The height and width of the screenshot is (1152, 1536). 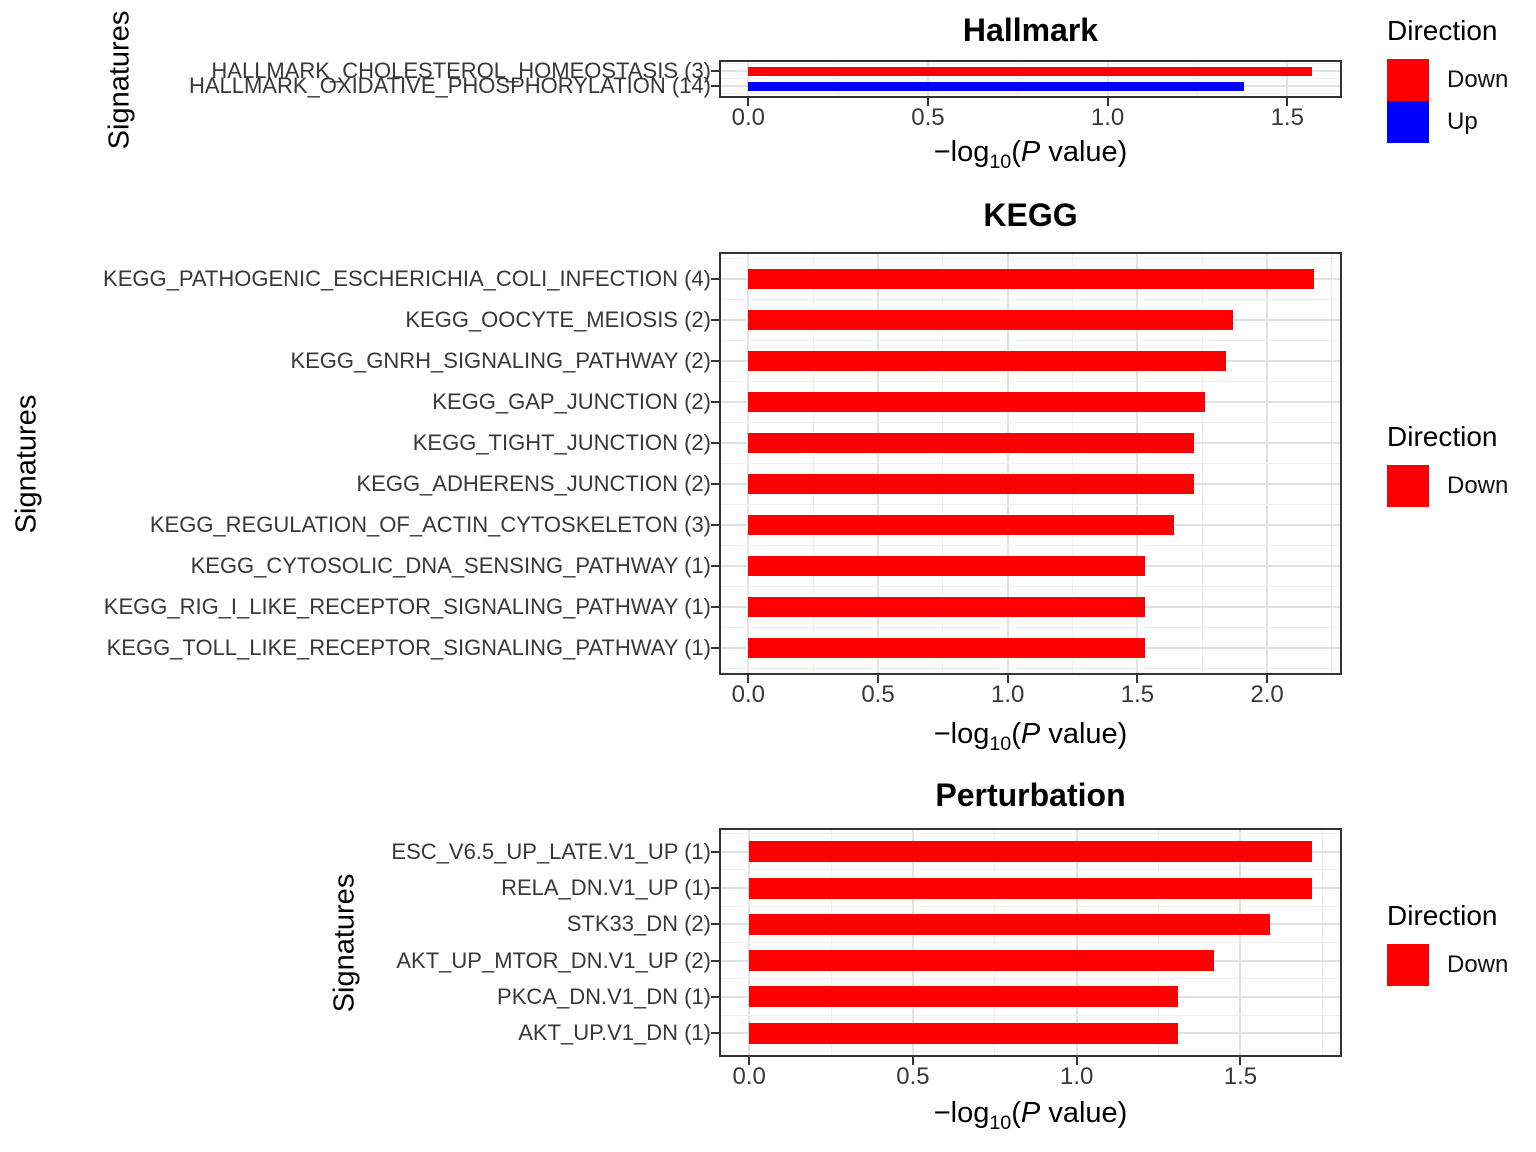 What do you see at coordinates (1030, 1115) in the screenshot?
I see `x-axis-title: −log10(P value)` at bounding box center [1030, 1115].